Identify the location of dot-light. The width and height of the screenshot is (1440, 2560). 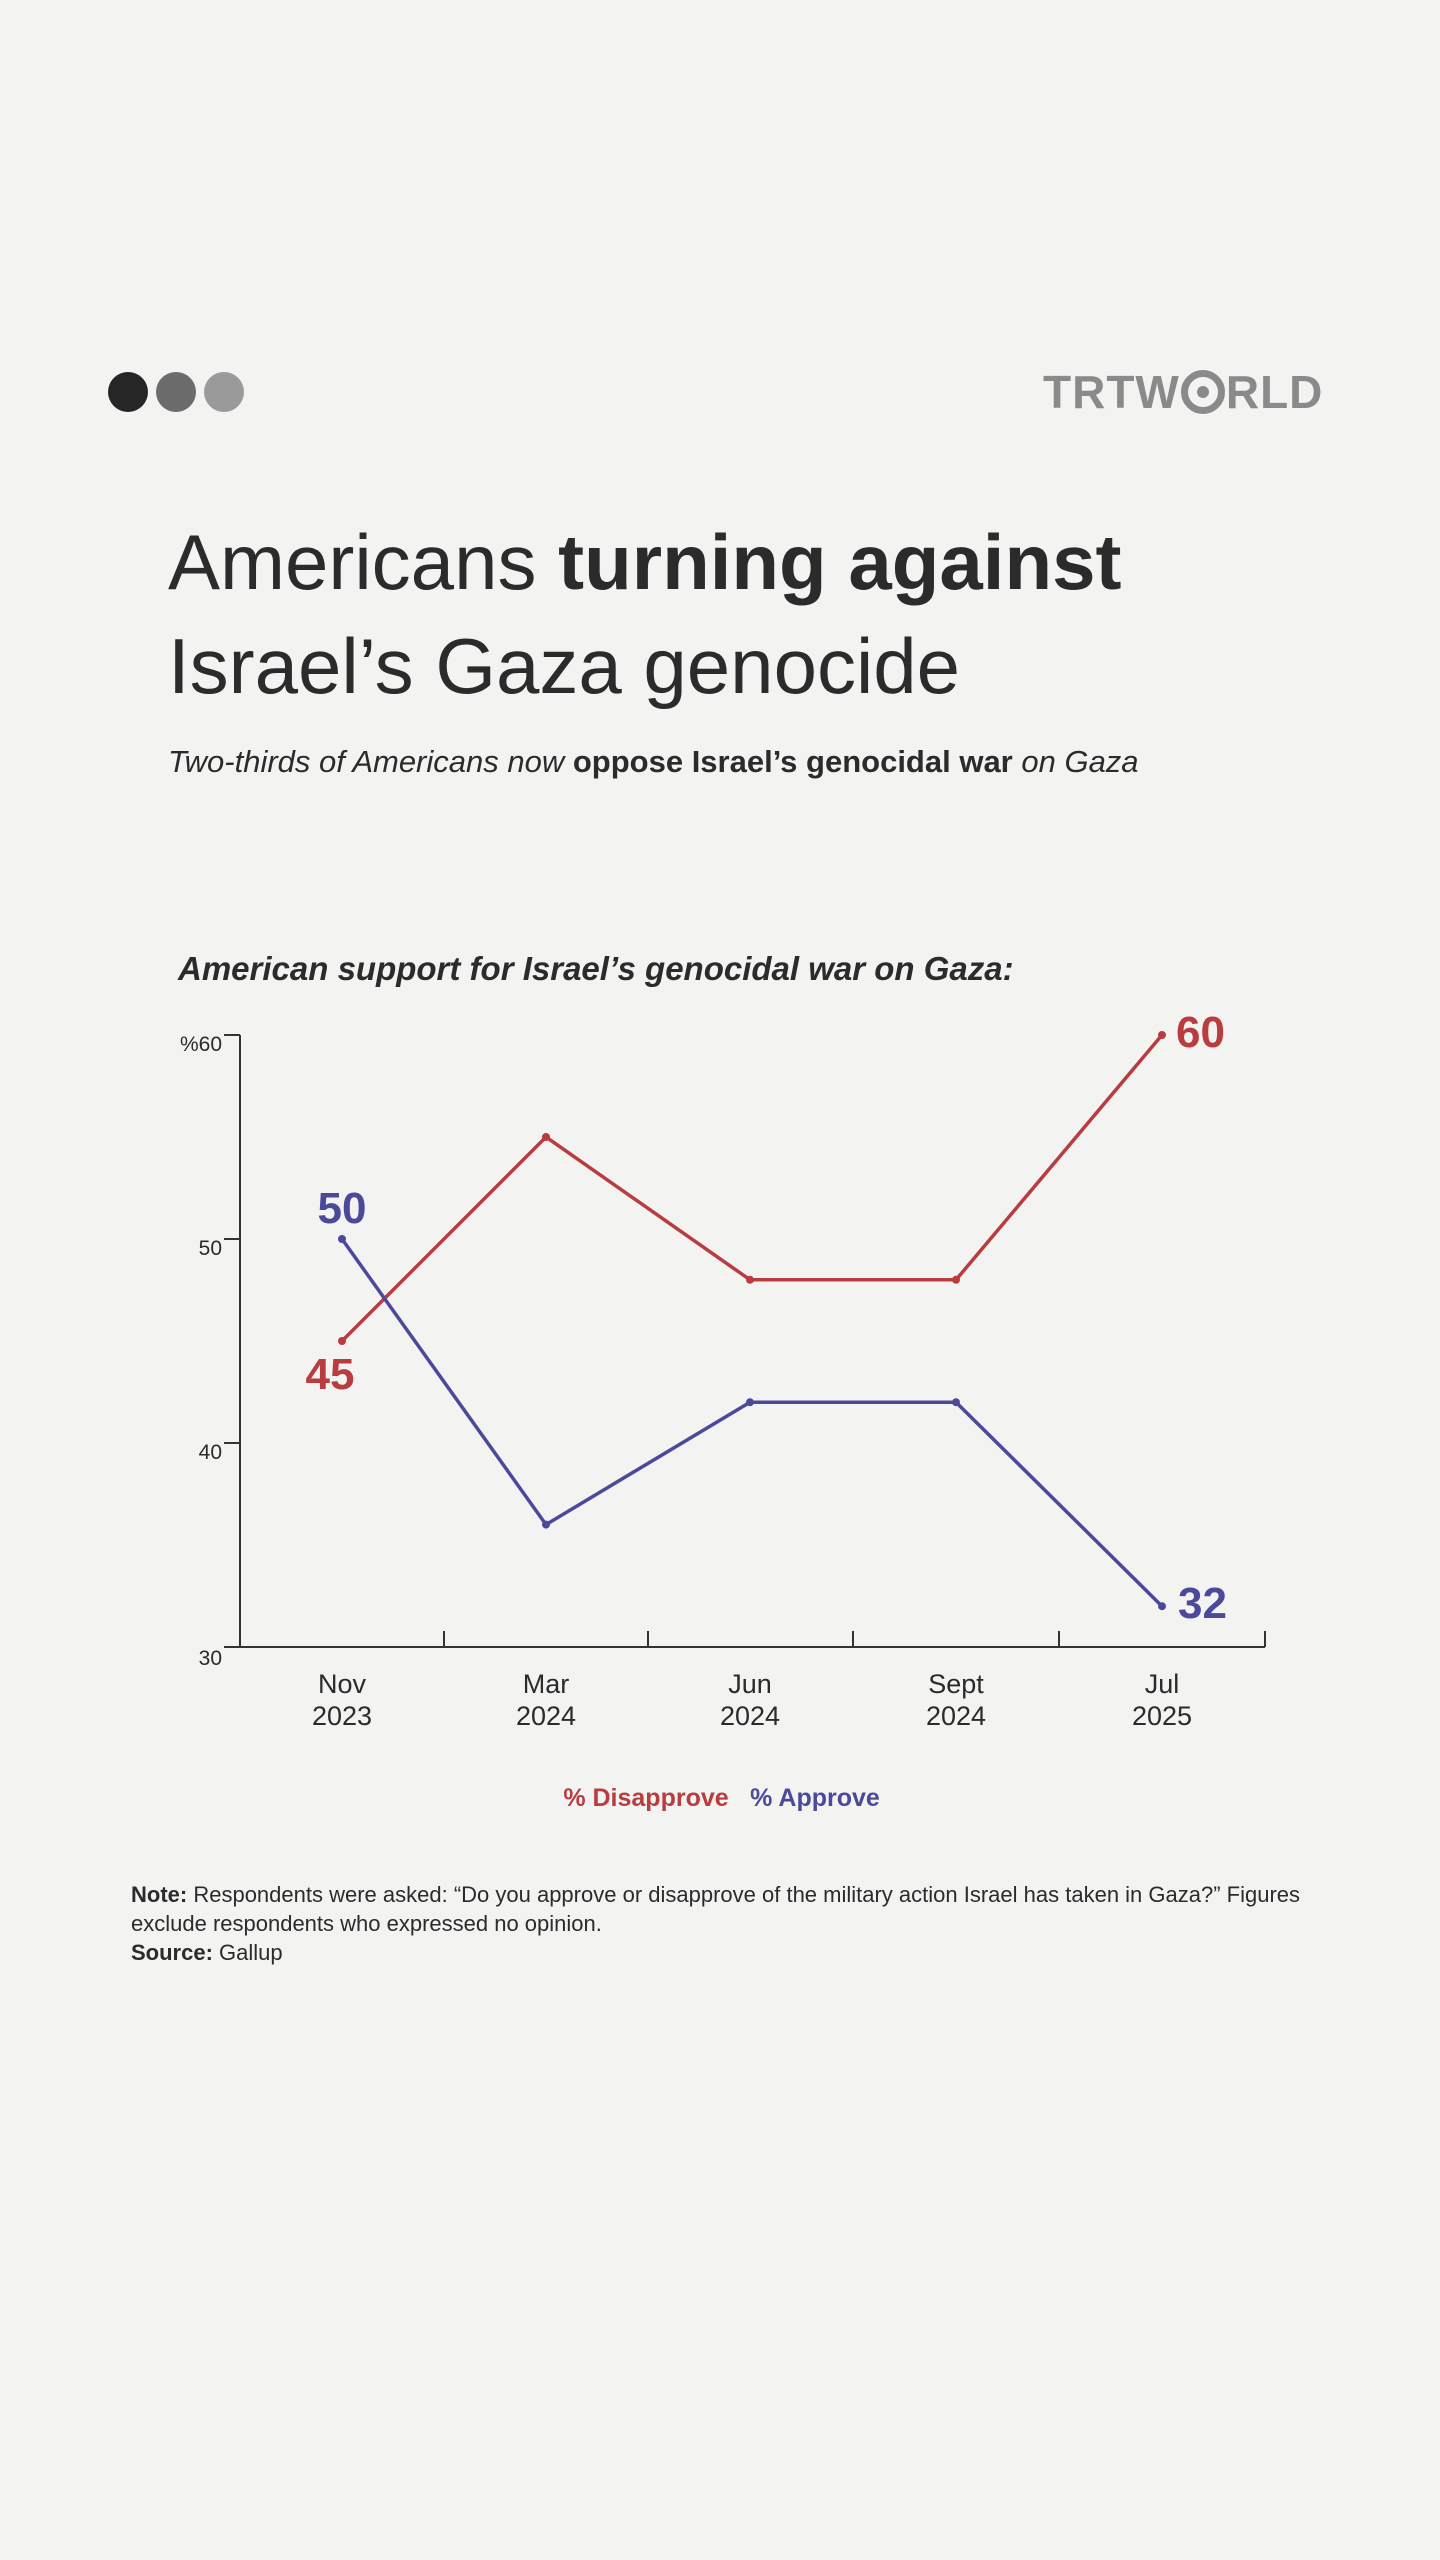
(224, 392).